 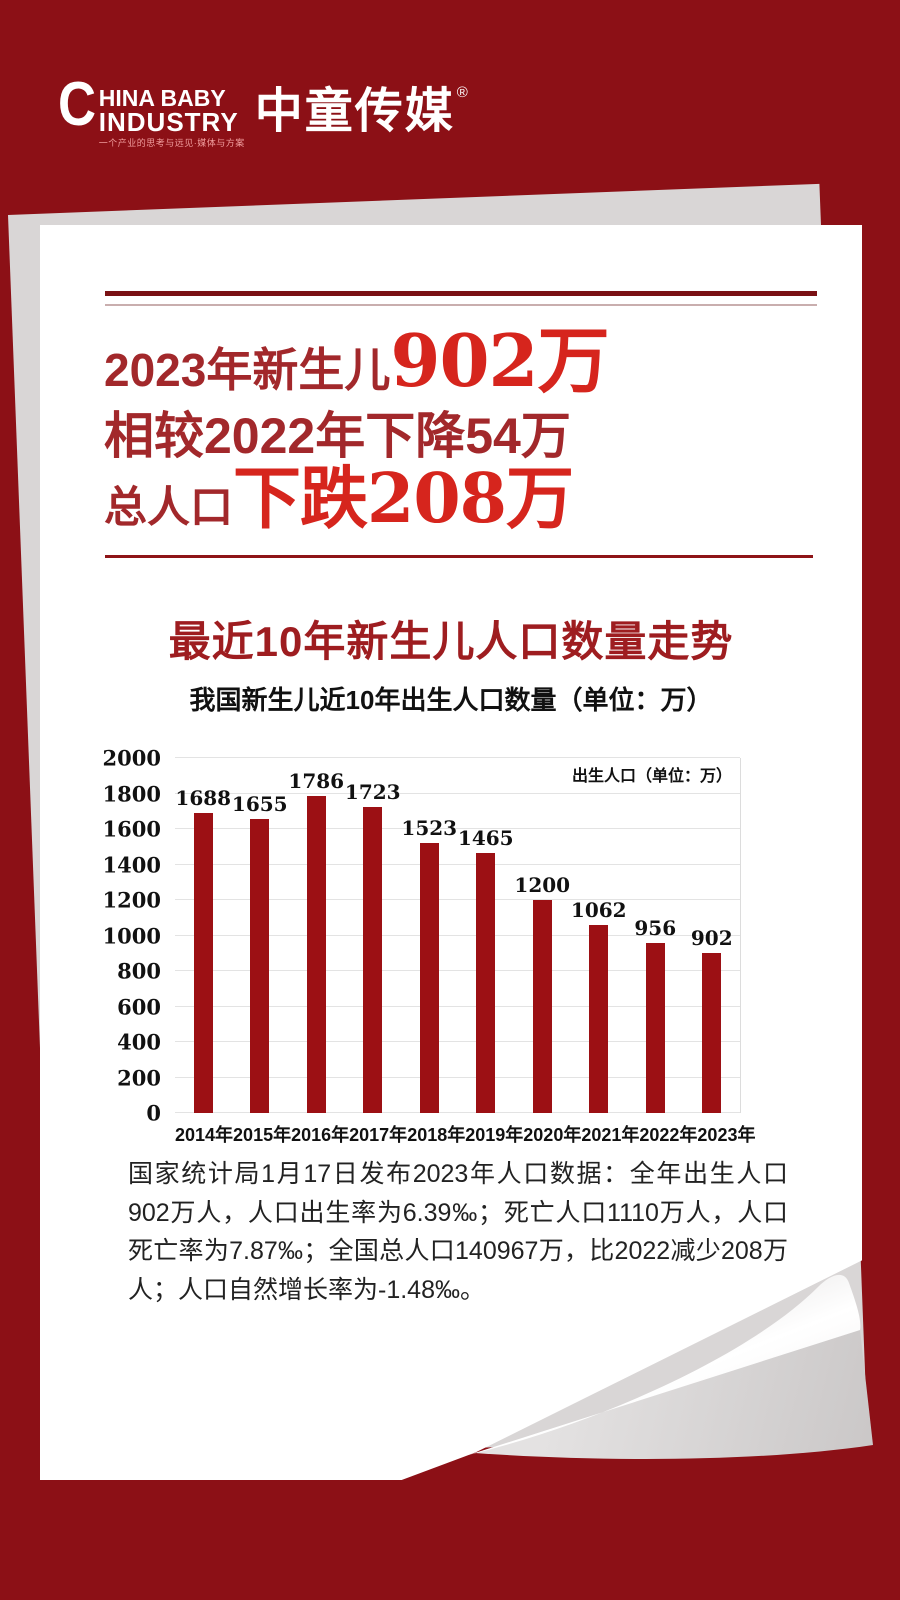 I want to click on bar-value-label: 1200, so click(x=542, y=885).